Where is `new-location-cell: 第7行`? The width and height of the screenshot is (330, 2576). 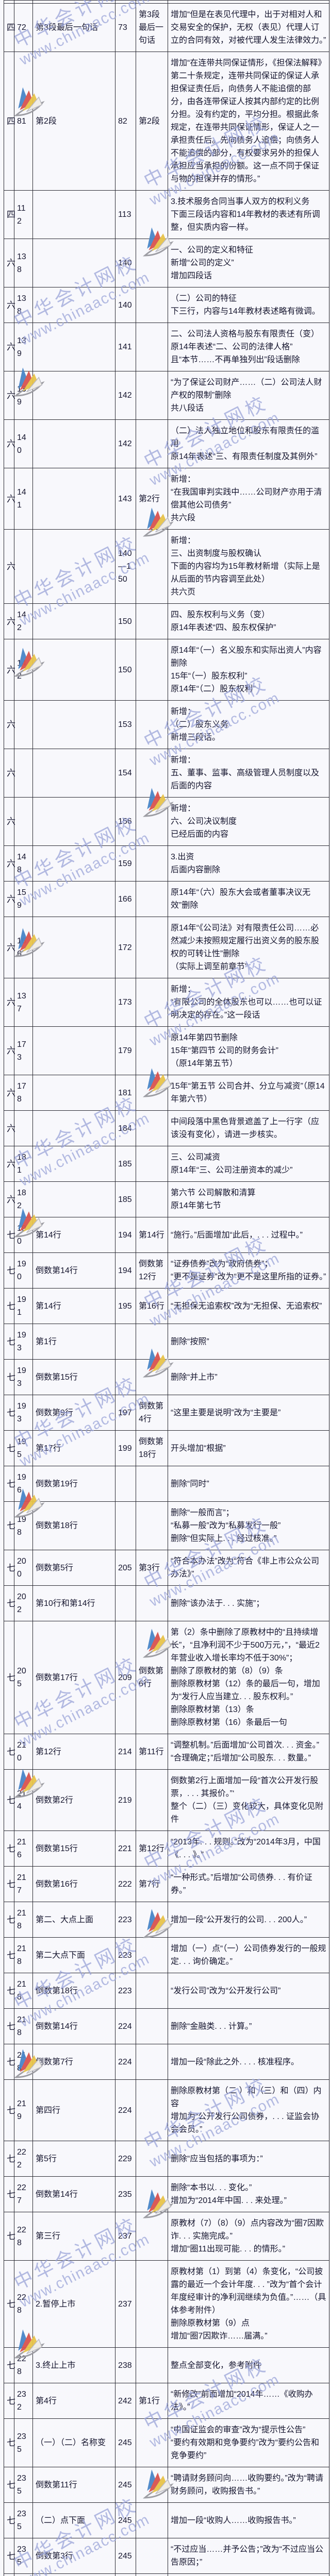 new-location-cell: 第7行 is located at coordinates (152, 1884).